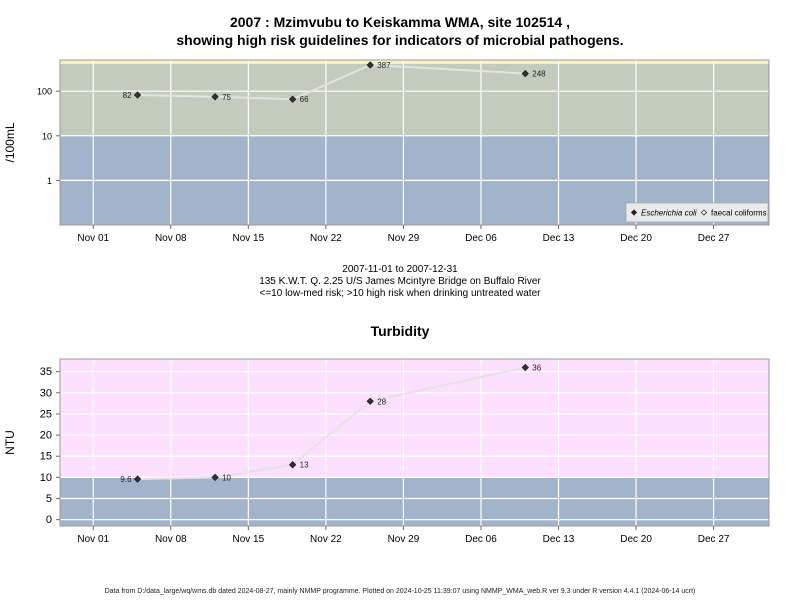  I want to click on y-tick-label: 100, so click(44, 92).